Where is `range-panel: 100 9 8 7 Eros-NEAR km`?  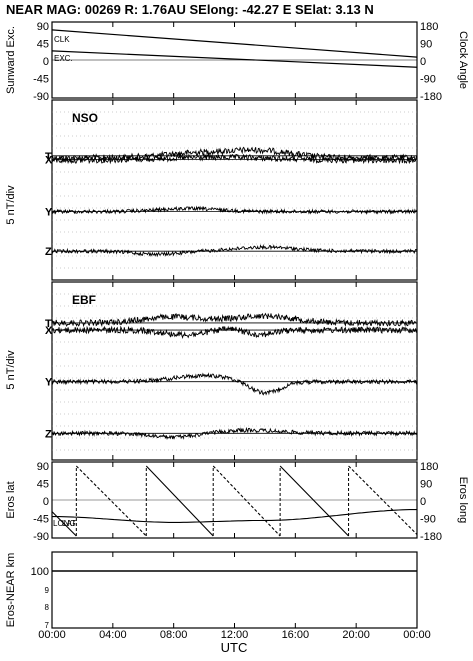
range-panel: 100 9 8 7 Eros-NEAR km is located at coordinates (211, 590).